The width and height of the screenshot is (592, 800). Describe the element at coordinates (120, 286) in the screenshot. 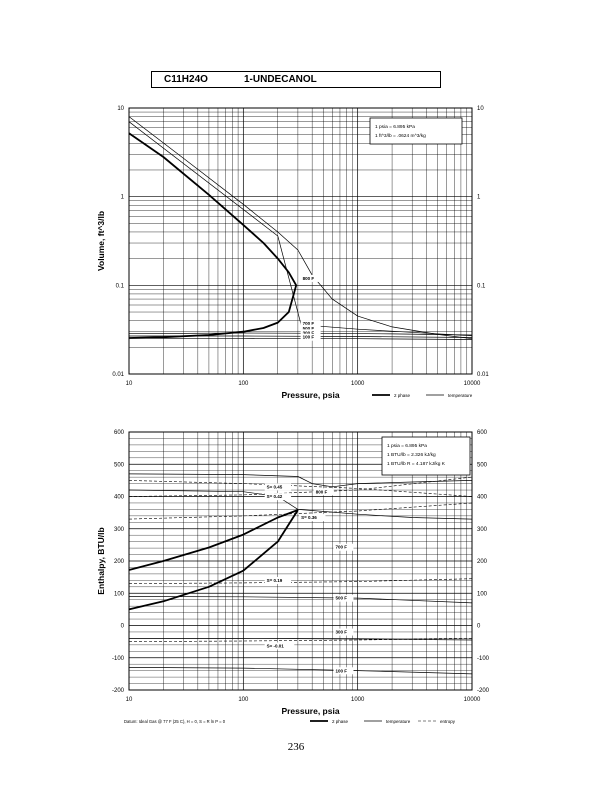

I see `y-tick-label: 0.1` at that location.